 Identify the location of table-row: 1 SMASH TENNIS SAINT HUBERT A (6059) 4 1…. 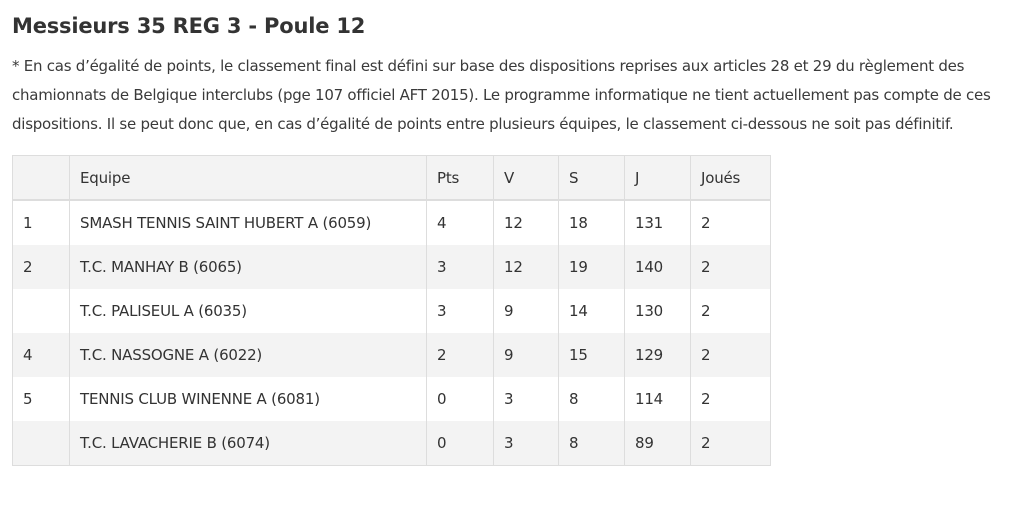
(391, 222).